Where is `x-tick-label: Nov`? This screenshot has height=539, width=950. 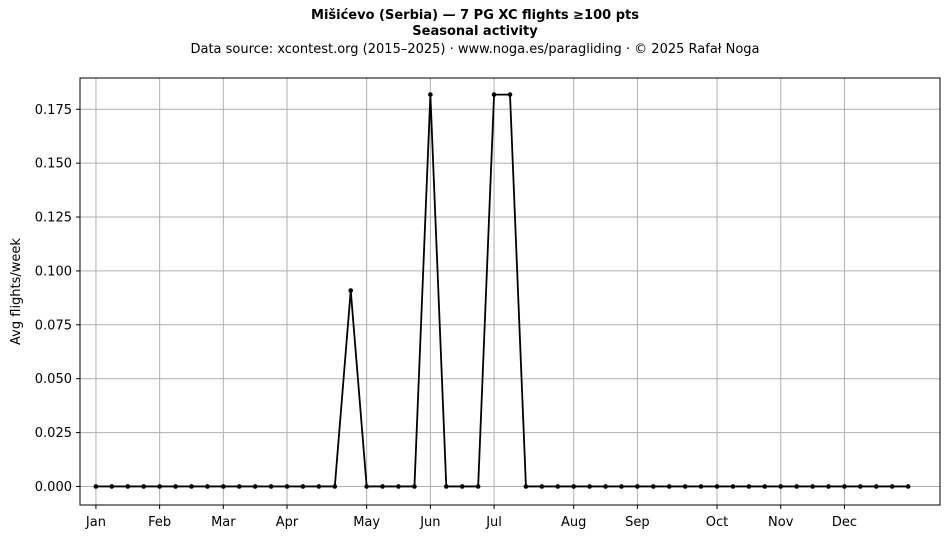
x-tick-label: Nov is located at coordinates (781, 522).